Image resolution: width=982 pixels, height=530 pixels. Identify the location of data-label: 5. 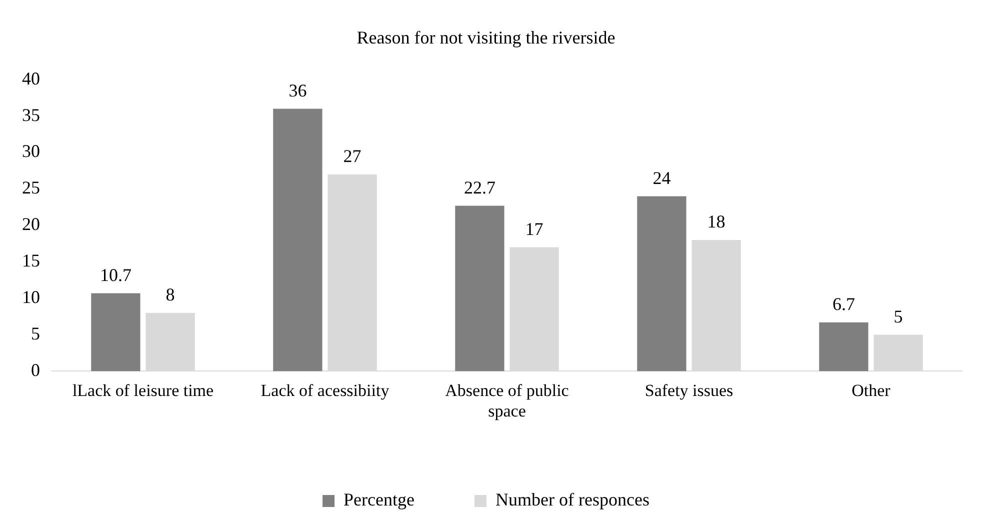
(898, 316).